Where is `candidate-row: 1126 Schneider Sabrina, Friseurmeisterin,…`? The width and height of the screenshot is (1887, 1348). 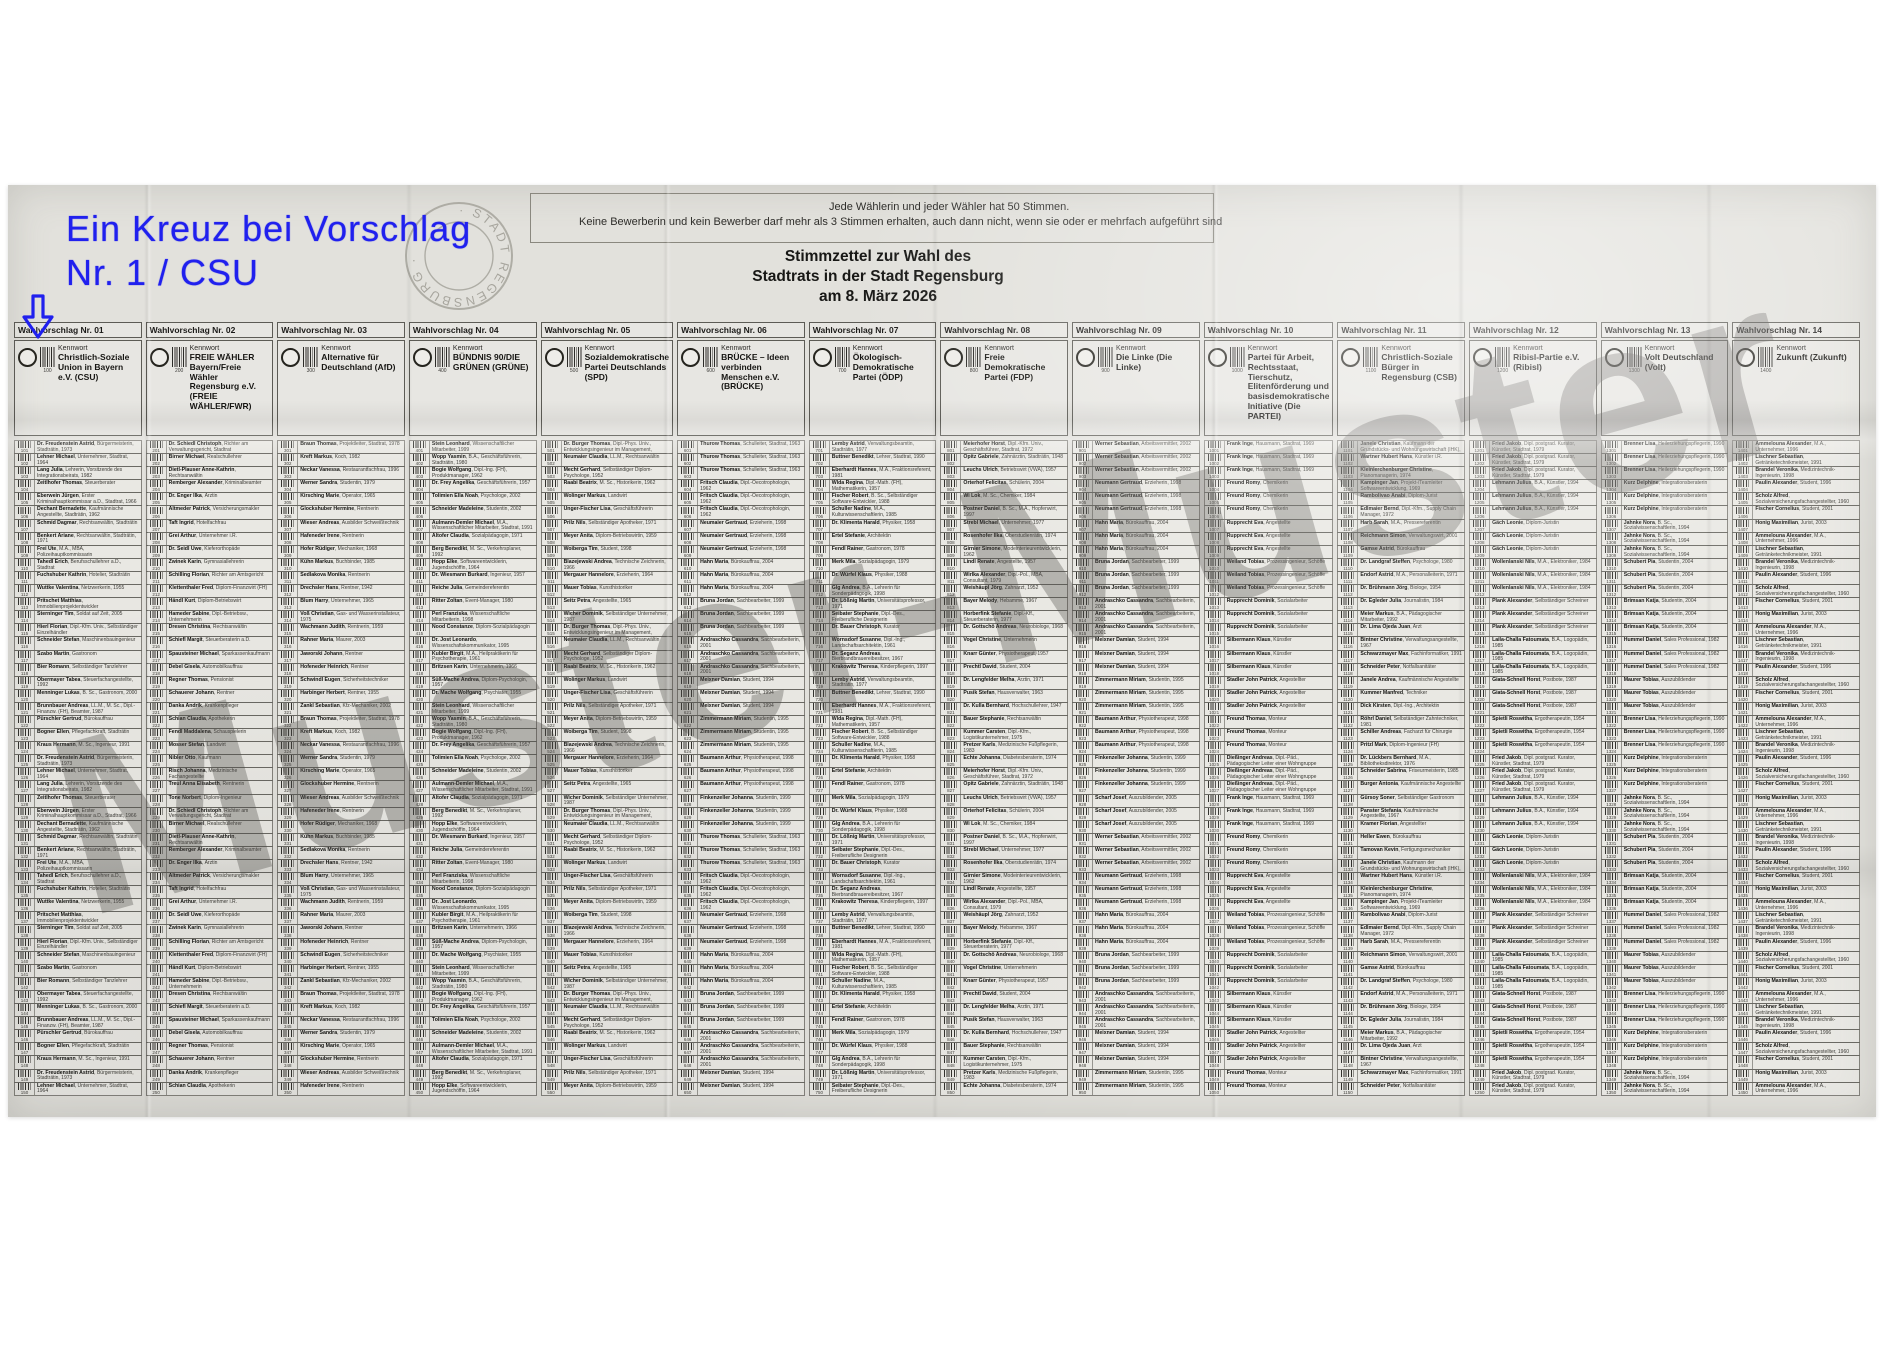
candidate-row: 1126 Schneider Sabrina, Friseurmeisterin,… is located at coordinates (1401, 774).